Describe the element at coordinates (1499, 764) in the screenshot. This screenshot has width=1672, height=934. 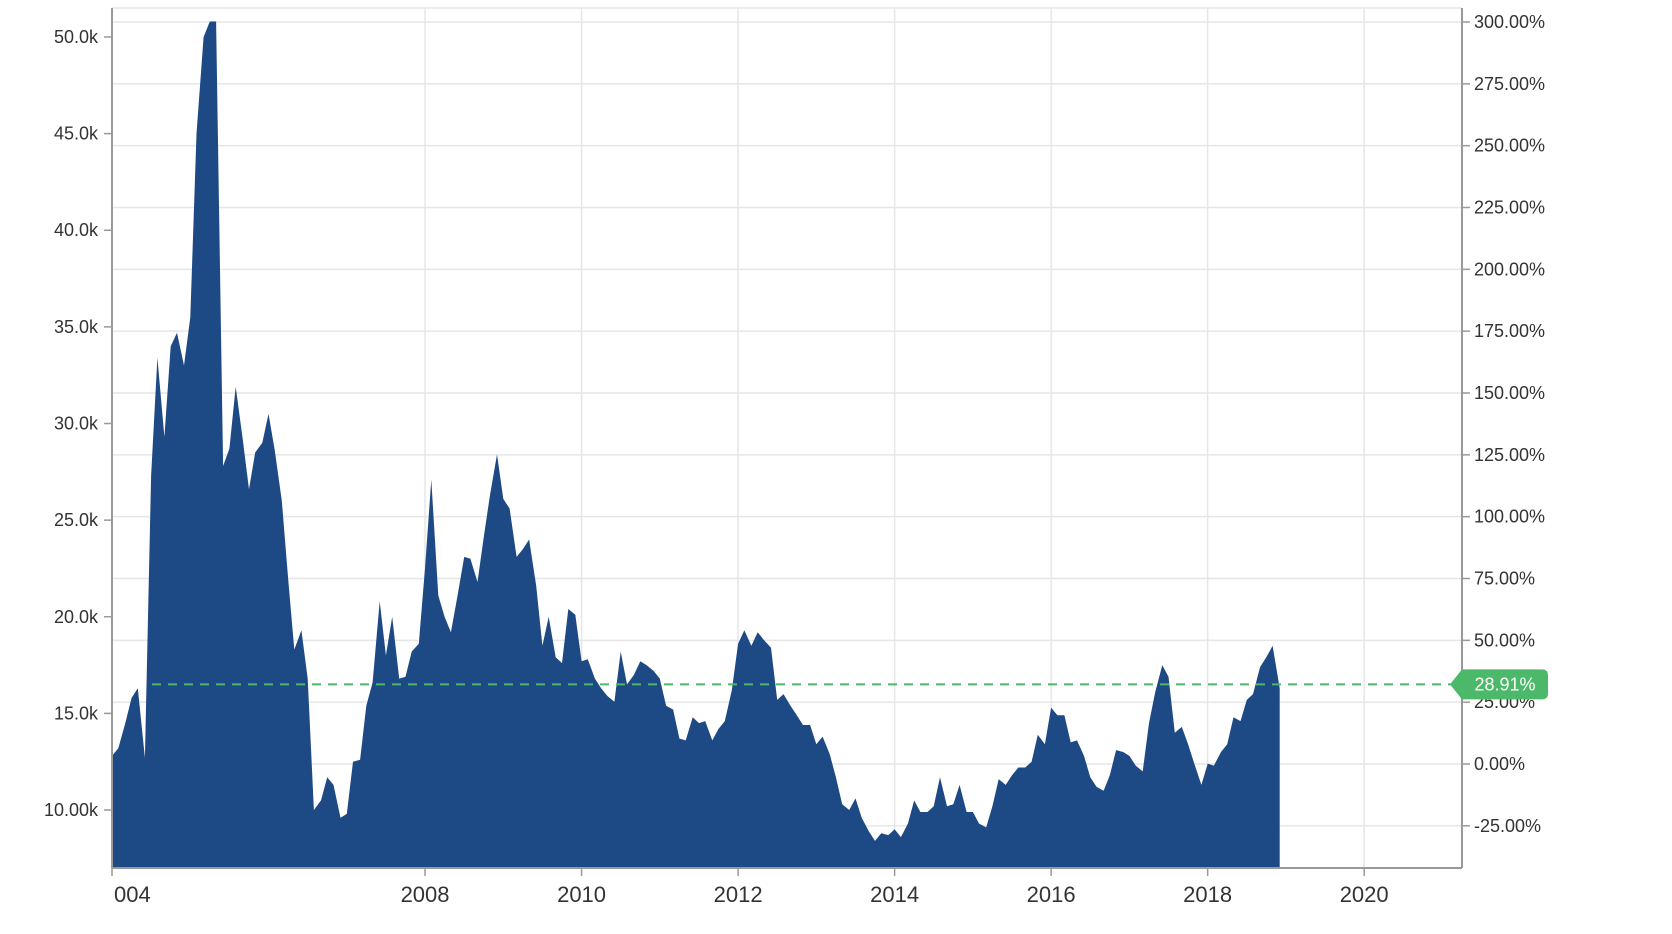
I see `right-tick-label: 0.00%` at that location.